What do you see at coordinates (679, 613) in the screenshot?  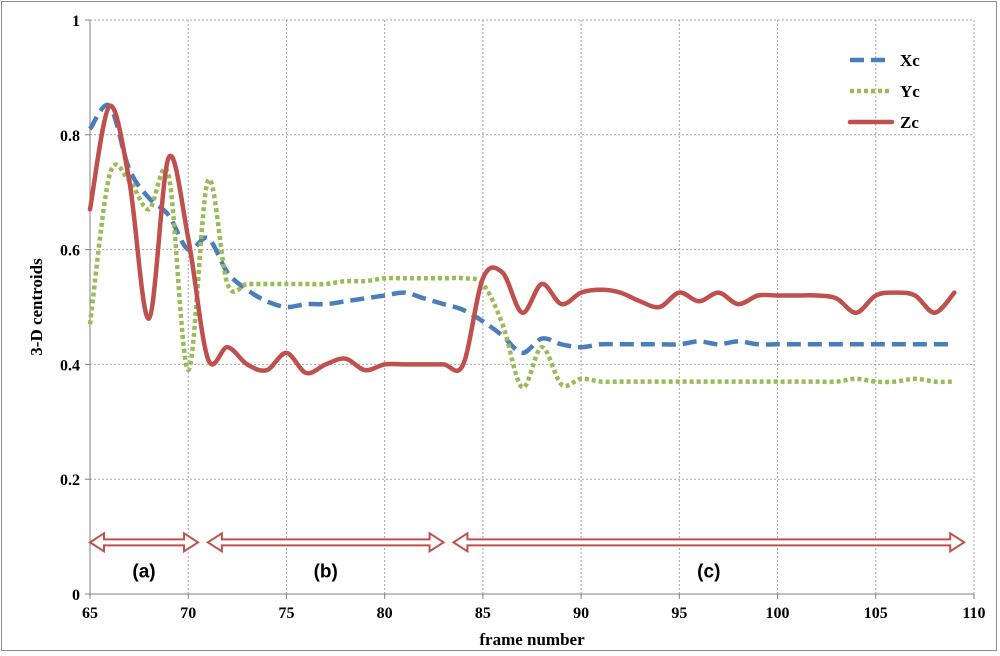 I see `x-tick-label: 95` at bounding box center [679, 613].